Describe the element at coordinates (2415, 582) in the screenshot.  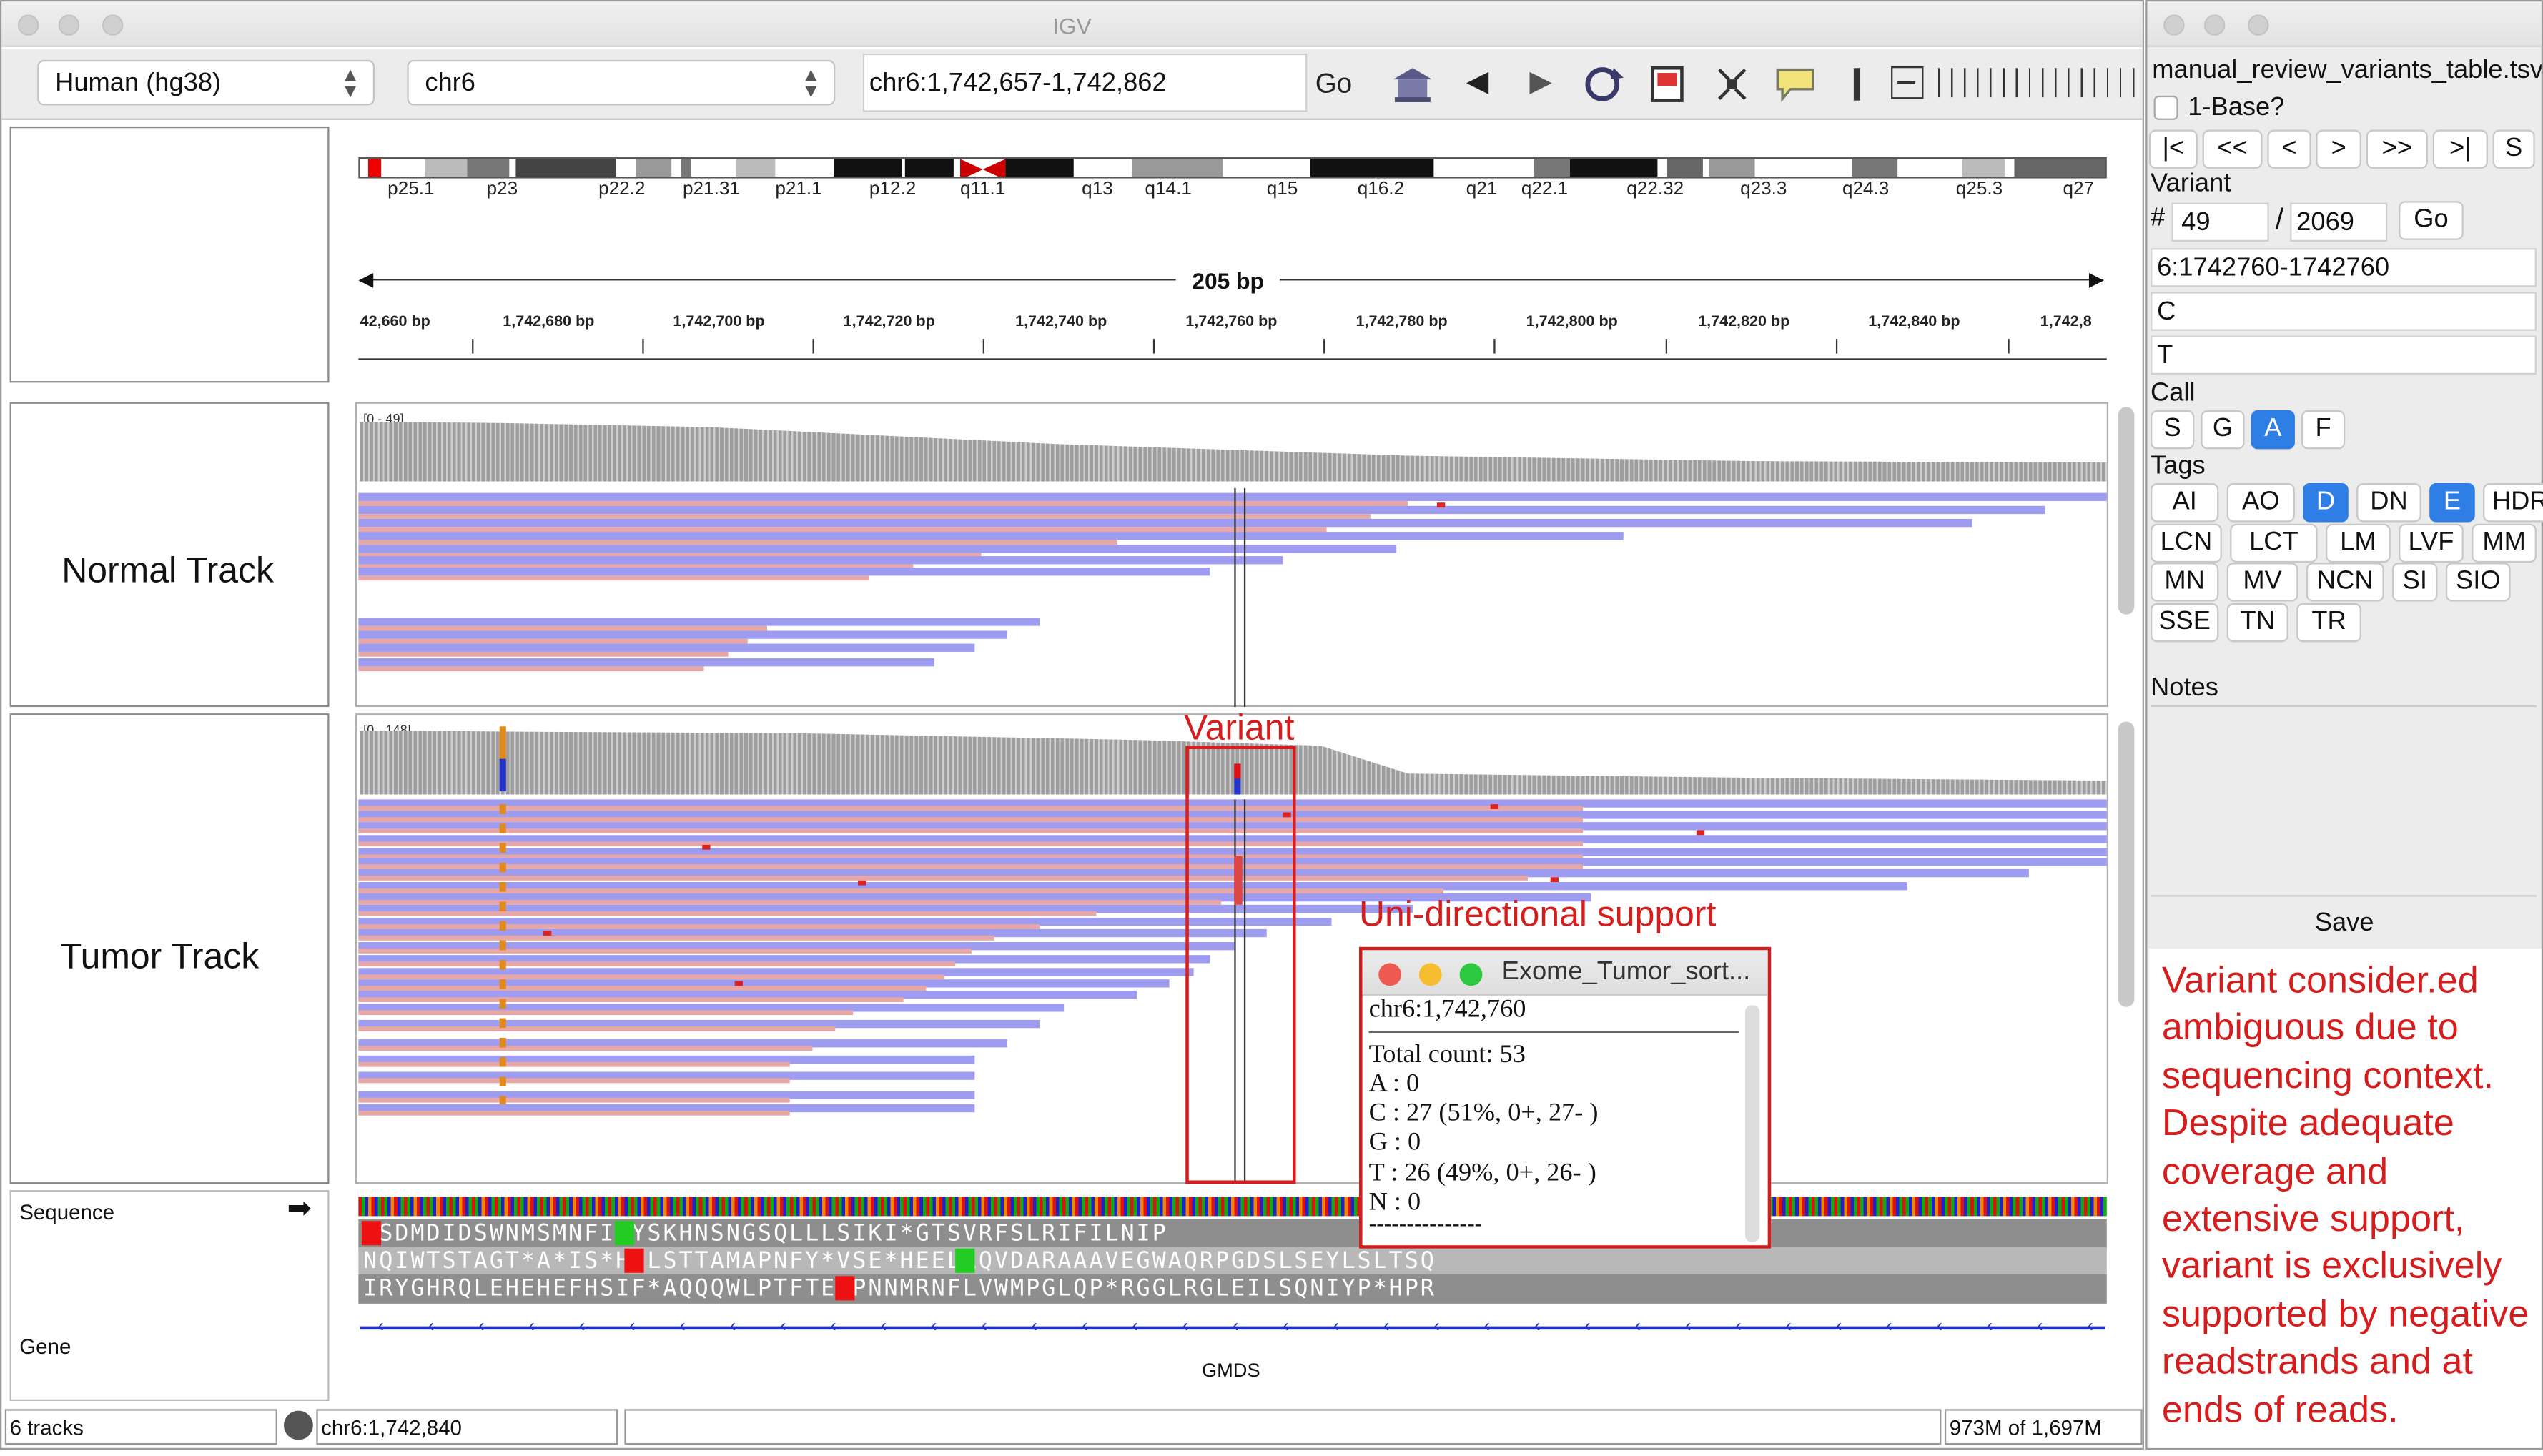
I see `tag-button-si: SI` at that location.